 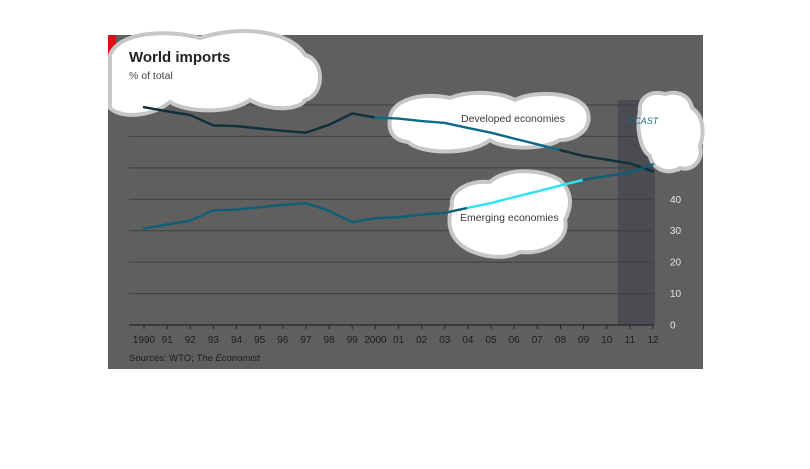 I want to click on y-tick-label: 40, so click(x=676, y=200).